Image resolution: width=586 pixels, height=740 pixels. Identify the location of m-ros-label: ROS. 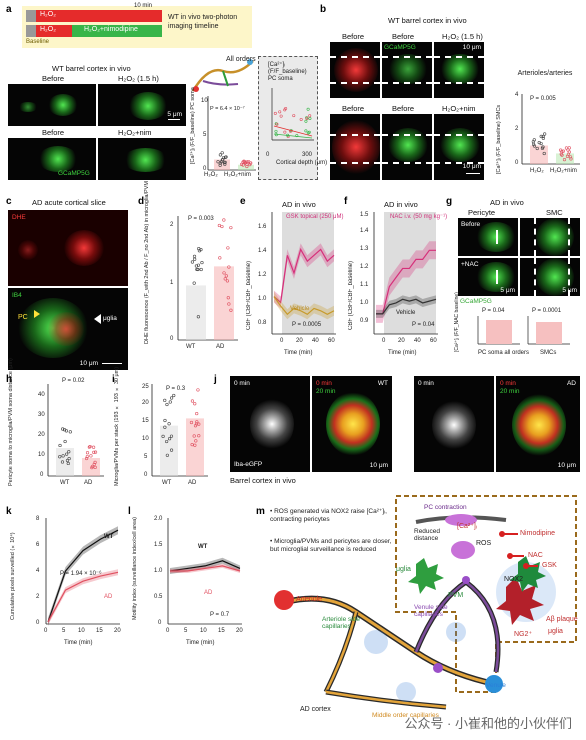
(484, 543).